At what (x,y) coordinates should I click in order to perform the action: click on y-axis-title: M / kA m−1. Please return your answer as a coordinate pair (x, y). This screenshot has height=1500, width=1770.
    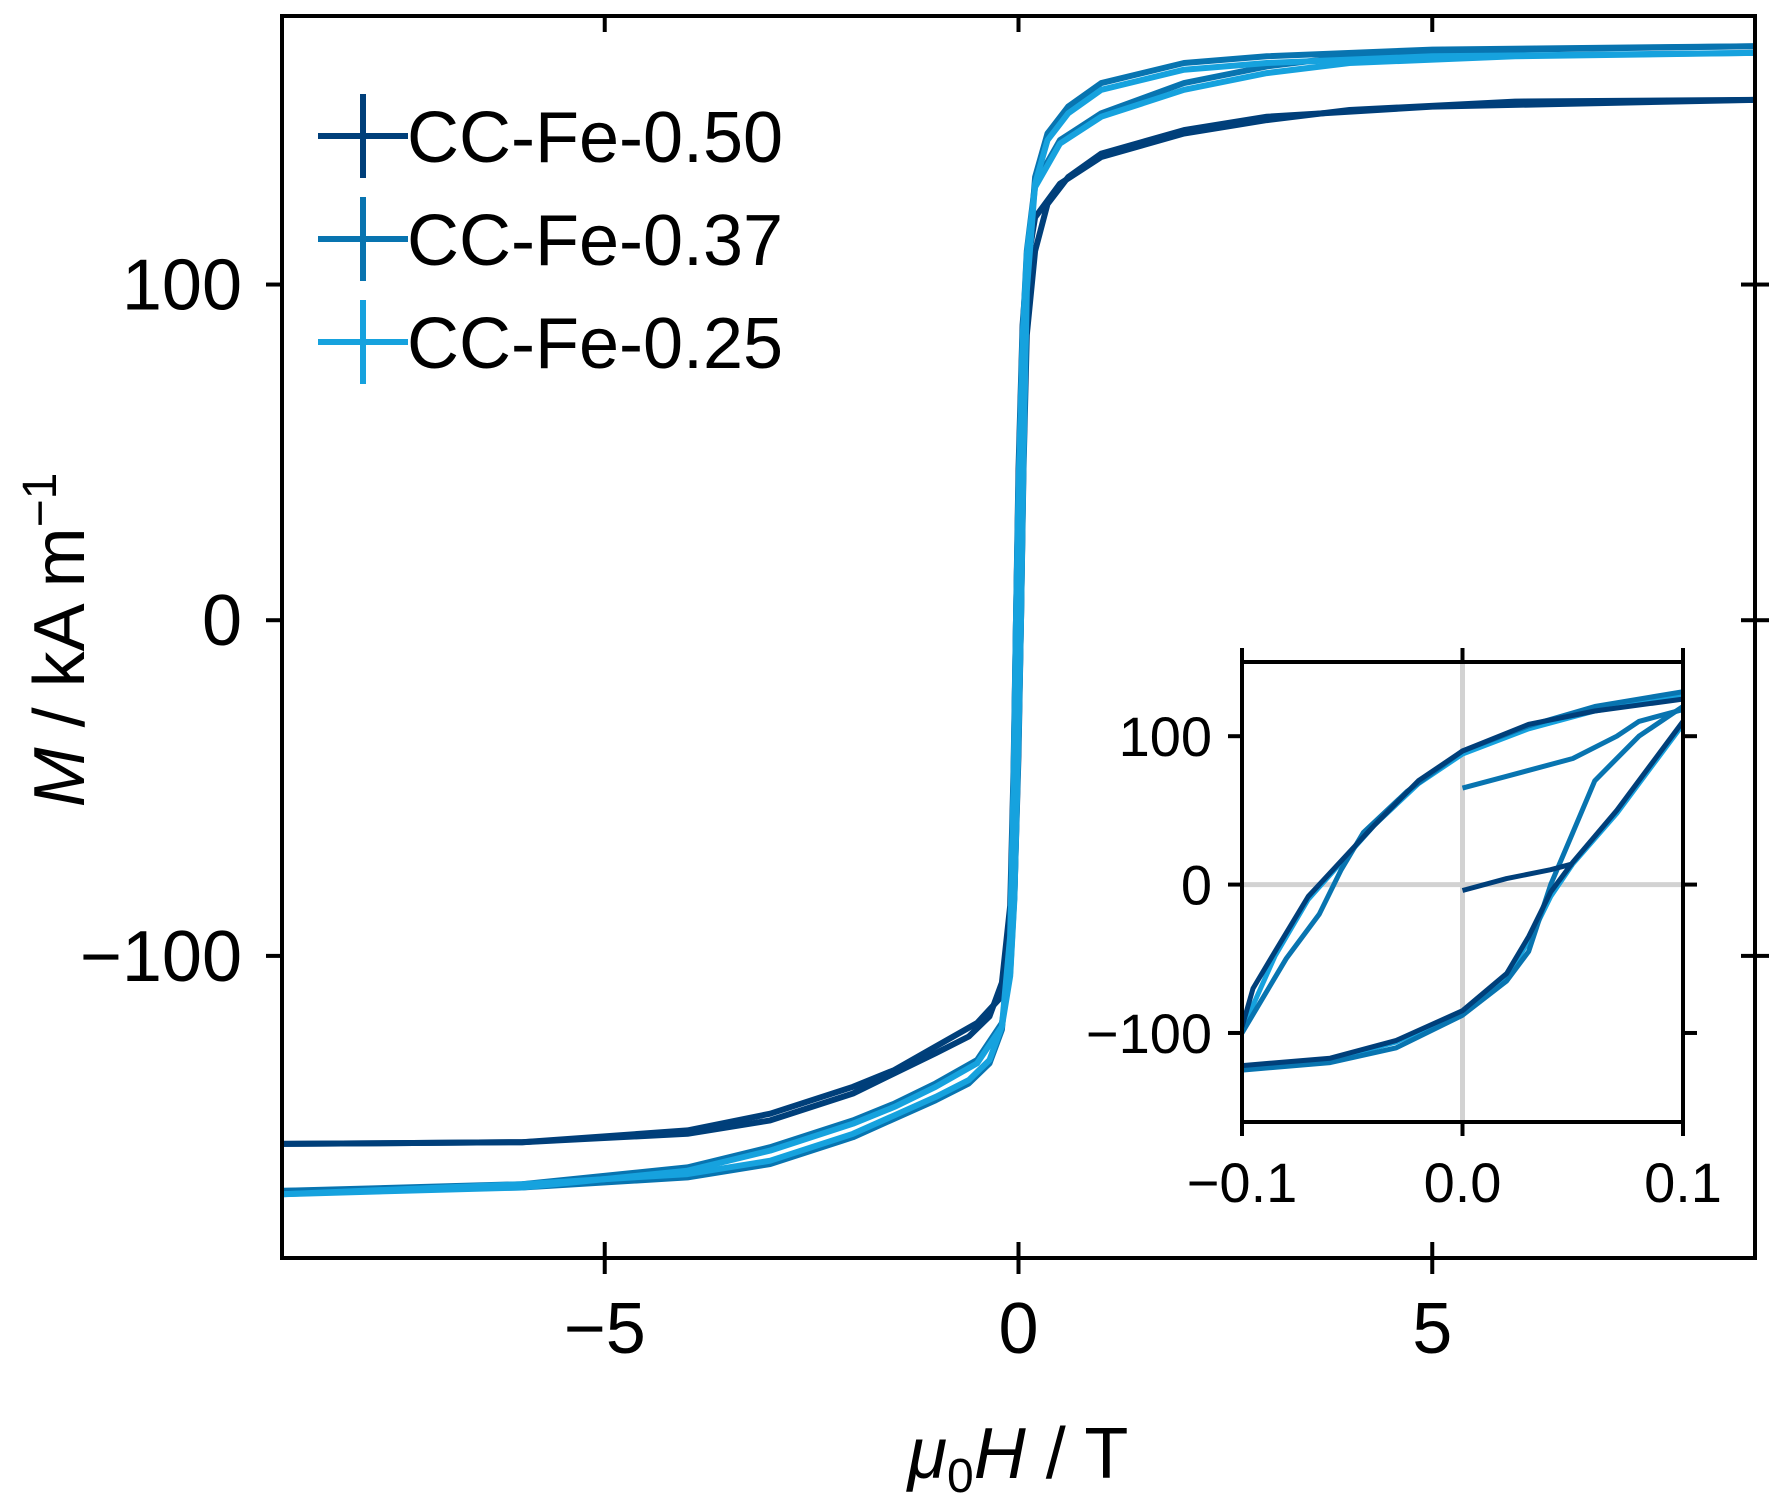
    Looking at the image, I should click on (57, 640).